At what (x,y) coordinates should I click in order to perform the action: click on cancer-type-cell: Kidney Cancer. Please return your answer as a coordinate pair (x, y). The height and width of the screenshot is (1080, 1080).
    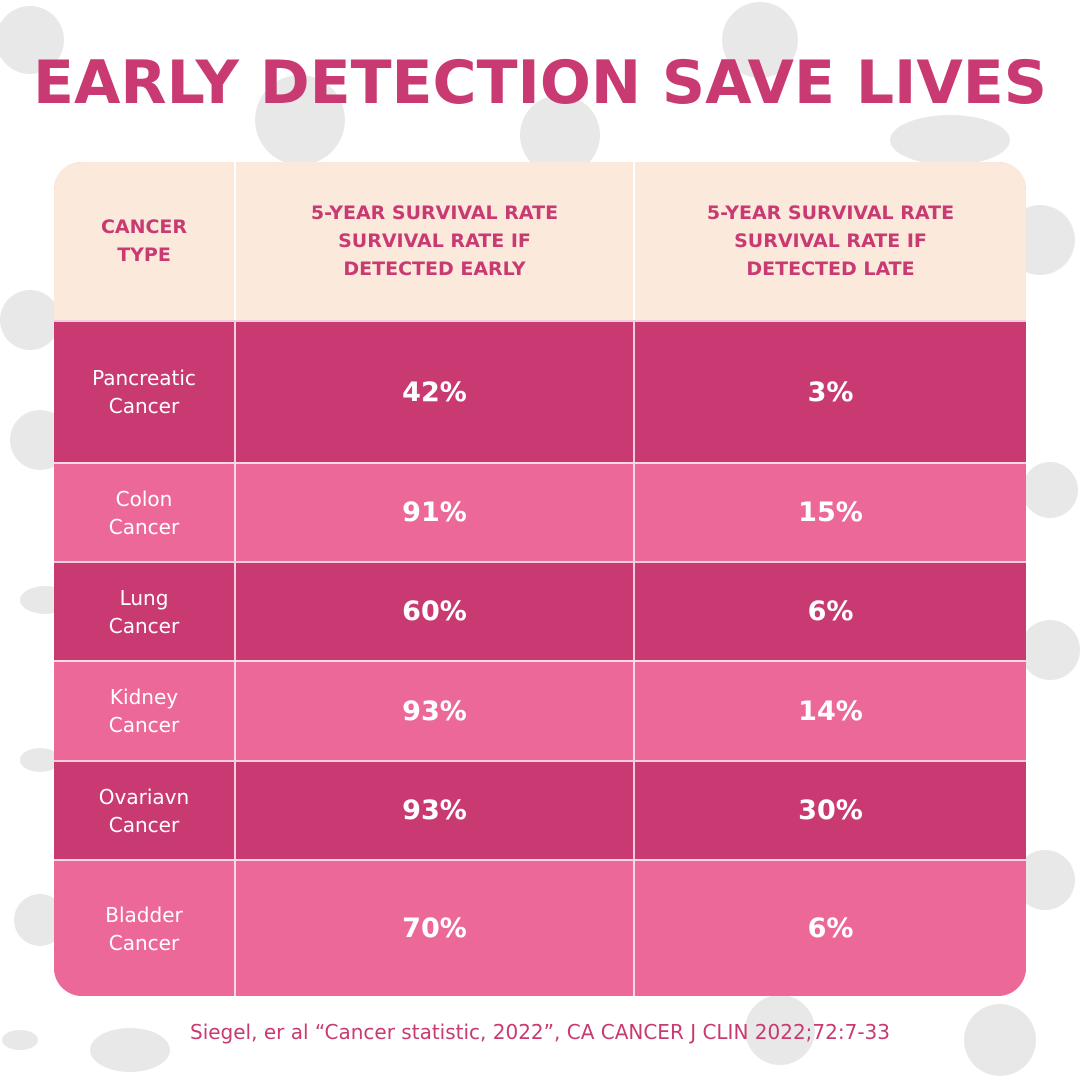
    Looking at the image, I should click on (144, 711).